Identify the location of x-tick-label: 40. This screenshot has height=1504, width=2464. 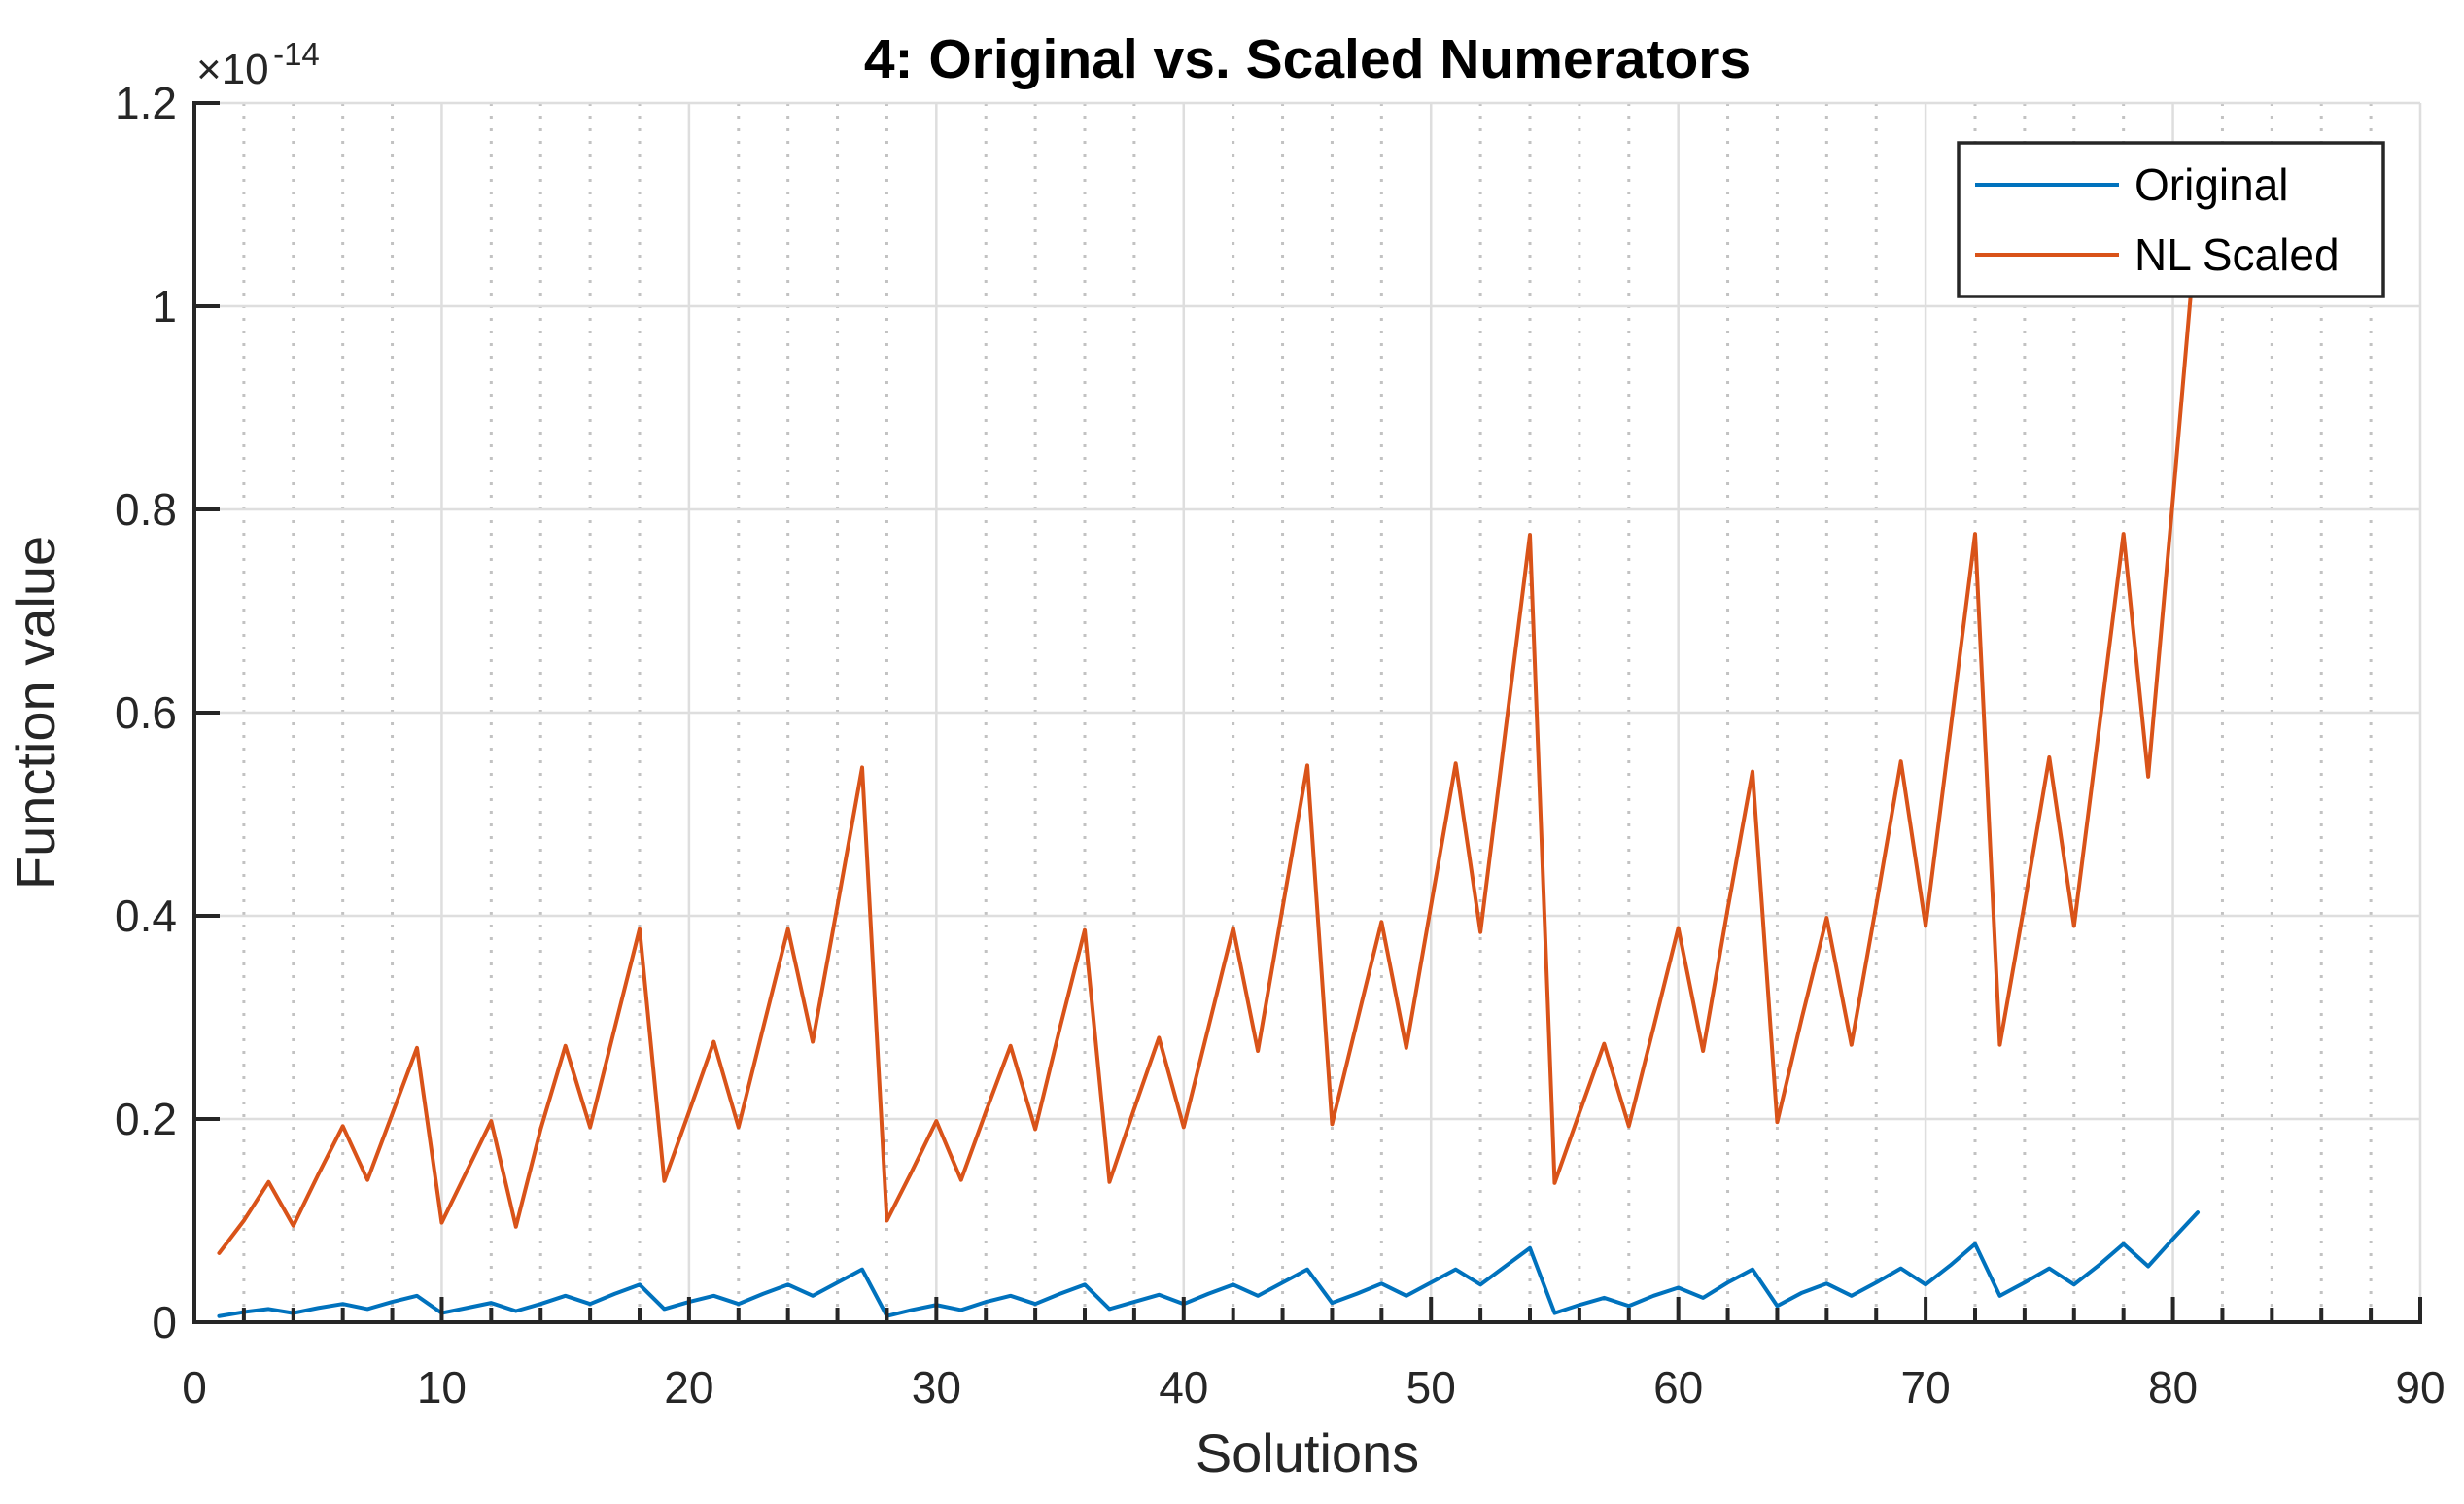
(1183, 1387).